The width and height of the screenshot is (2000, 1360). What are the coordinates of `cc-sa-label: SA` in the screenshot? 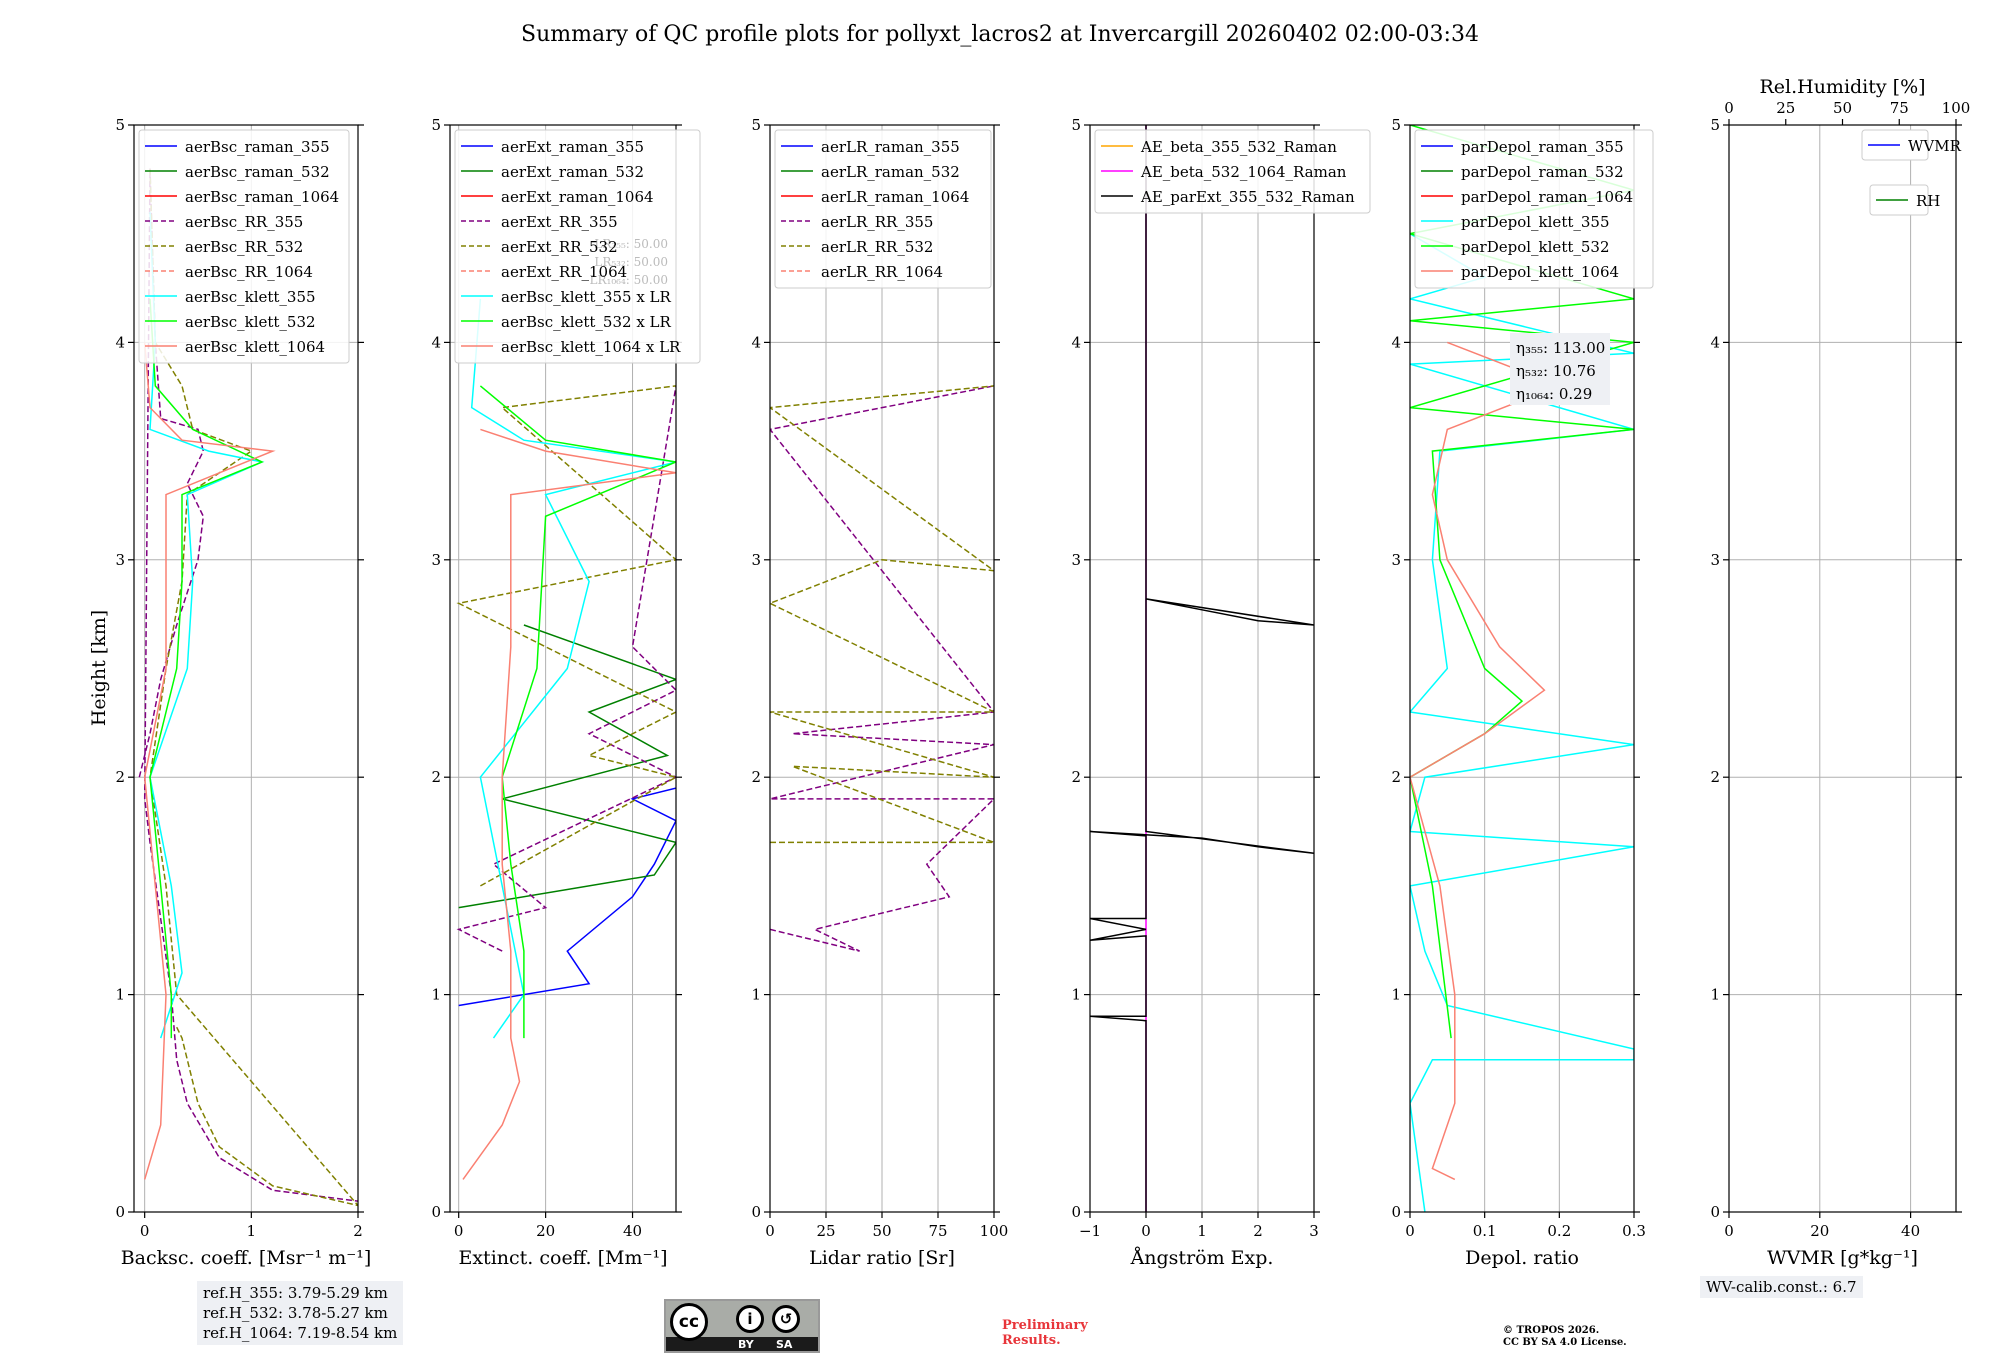 It's located at (784, 1344).